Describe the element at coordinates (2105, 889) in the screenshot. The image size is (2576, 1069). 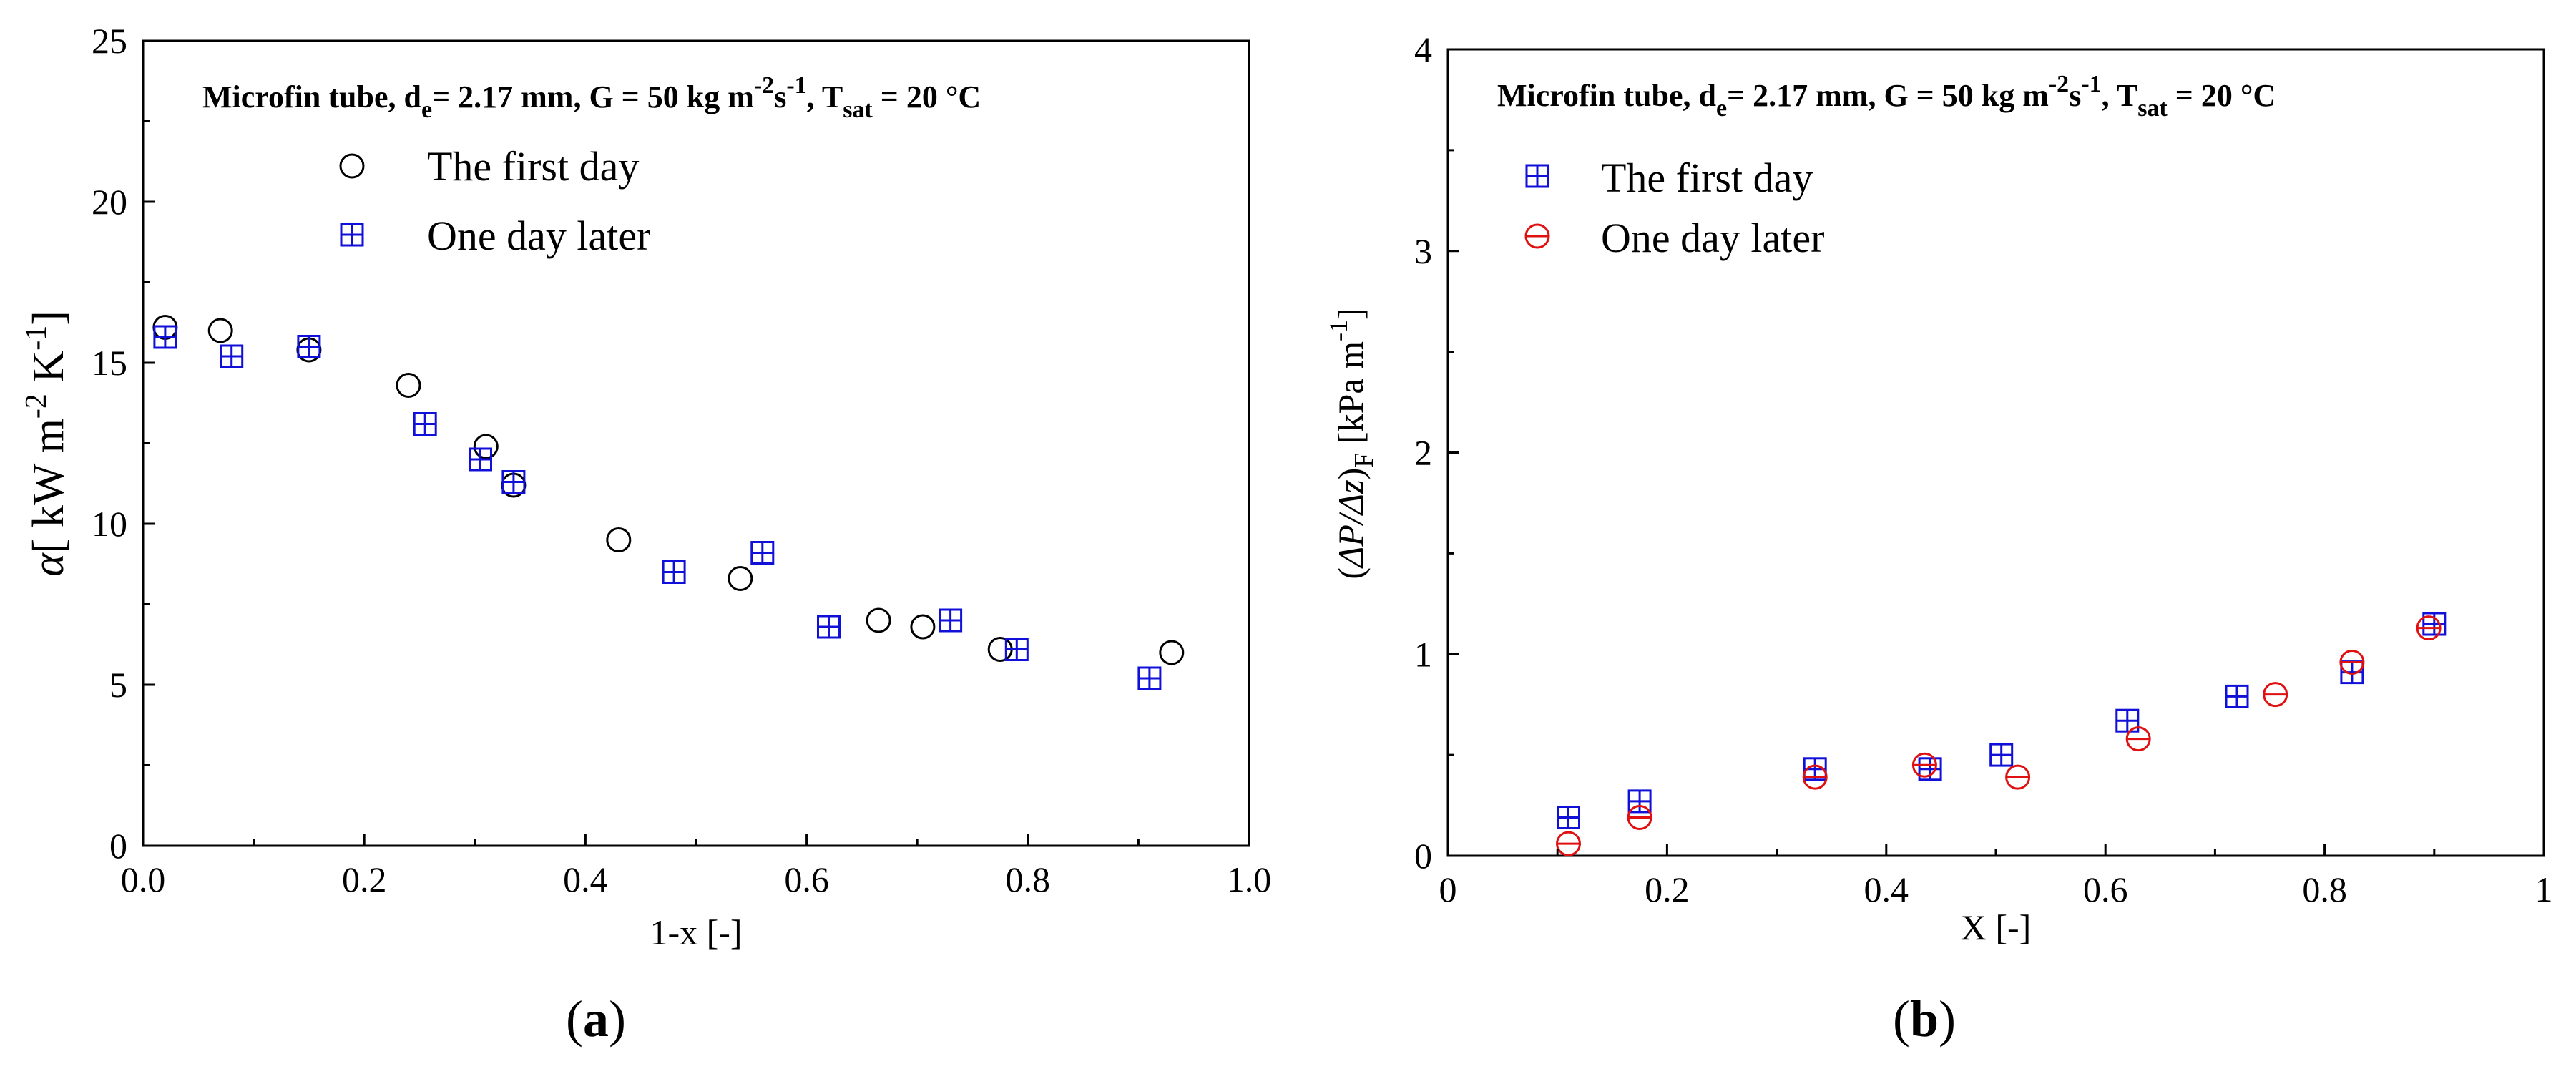
I see `x-tick-label-b-3: 0.6` at that location.